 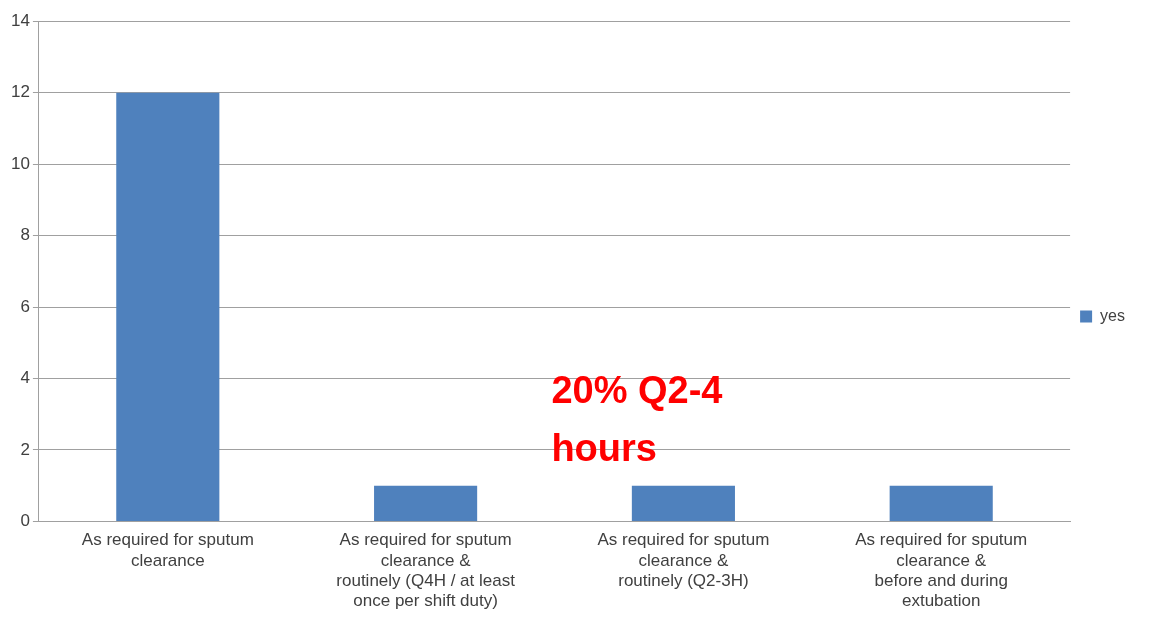 What do you see at coordinates (25, 235) in the screenshot?
I see `y-tick-label: 8` at bounding box center [25, 235].